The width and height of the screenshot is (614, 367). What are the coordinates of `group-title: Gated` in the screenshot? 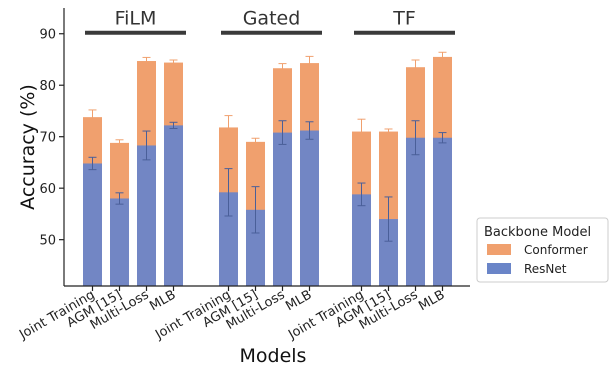 It's located at (272, 19).